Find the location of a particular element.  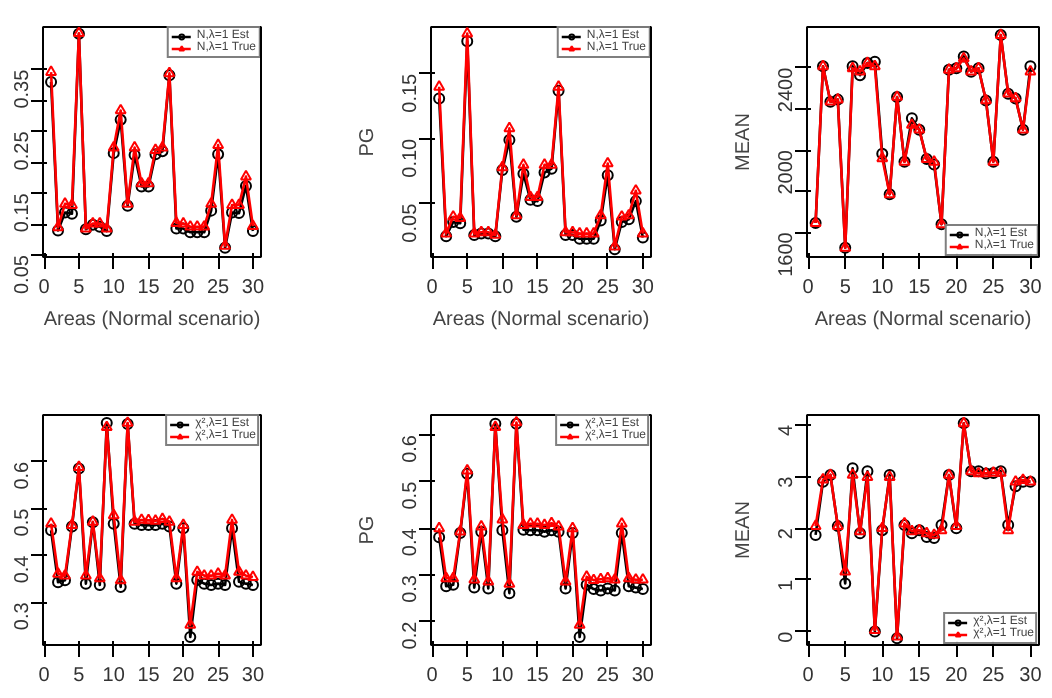

y-tick-label: 1600 is located at coordinates (787, 254).